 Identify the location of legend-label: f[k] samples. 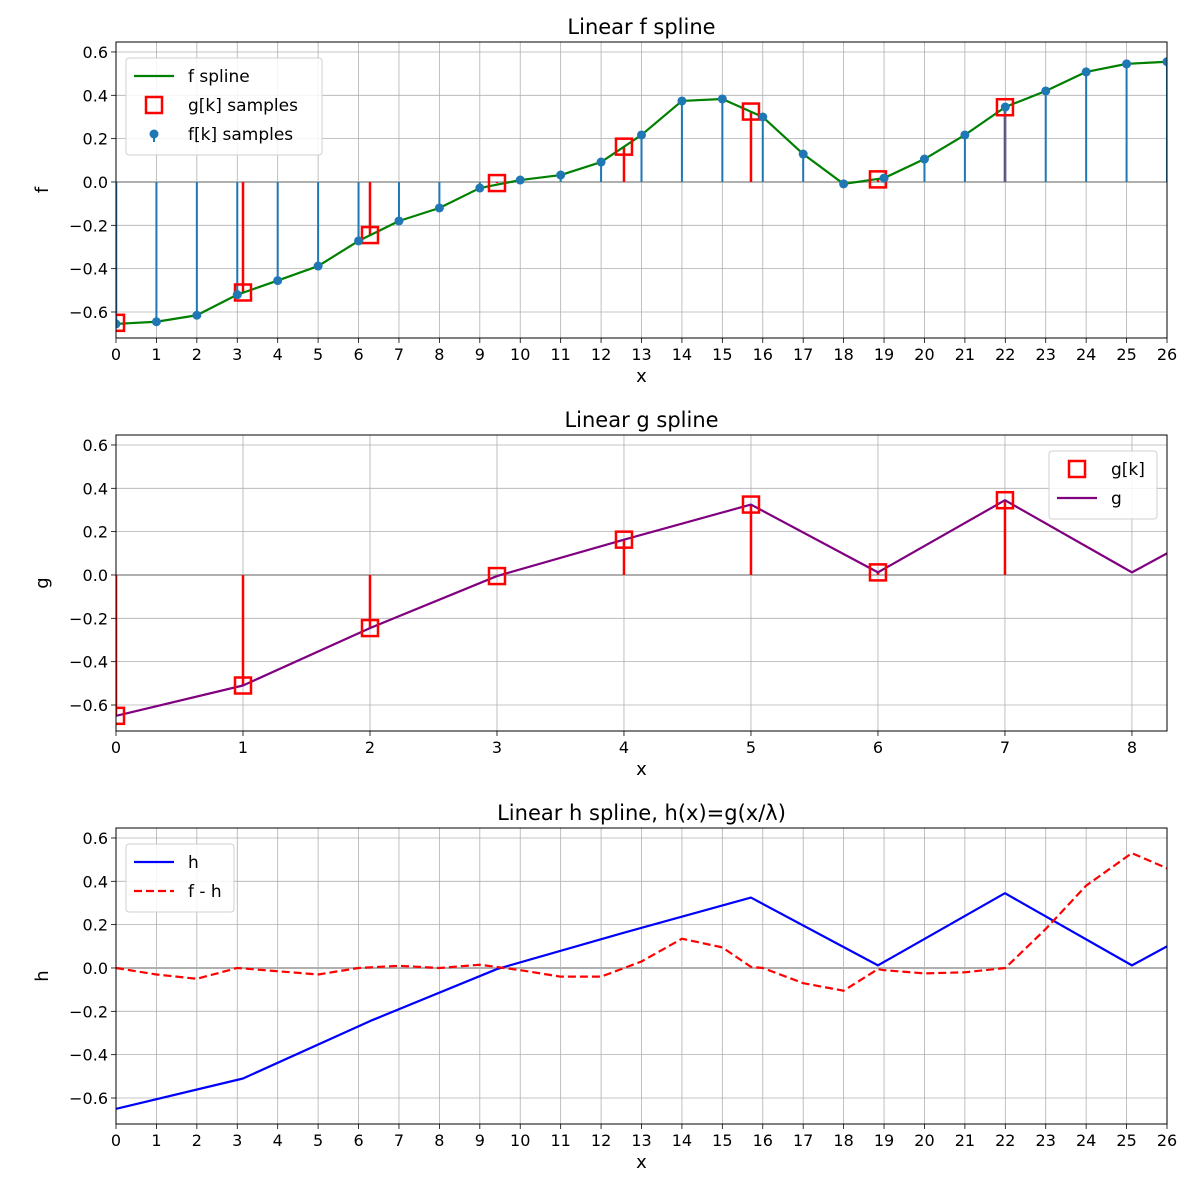
(240, 135).